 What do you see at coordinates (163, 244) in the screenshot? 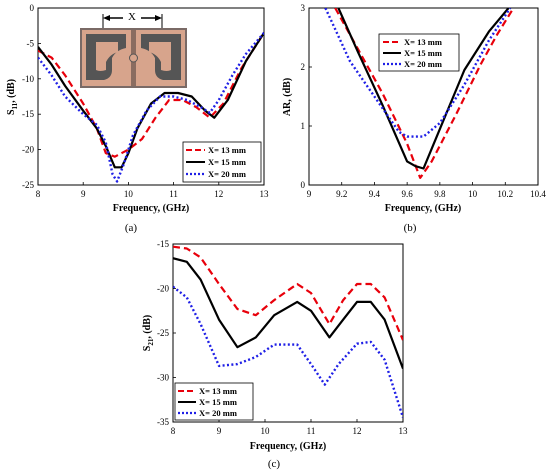
I see `ytick-label-c-4: -15` at bounding box center [163, 244].